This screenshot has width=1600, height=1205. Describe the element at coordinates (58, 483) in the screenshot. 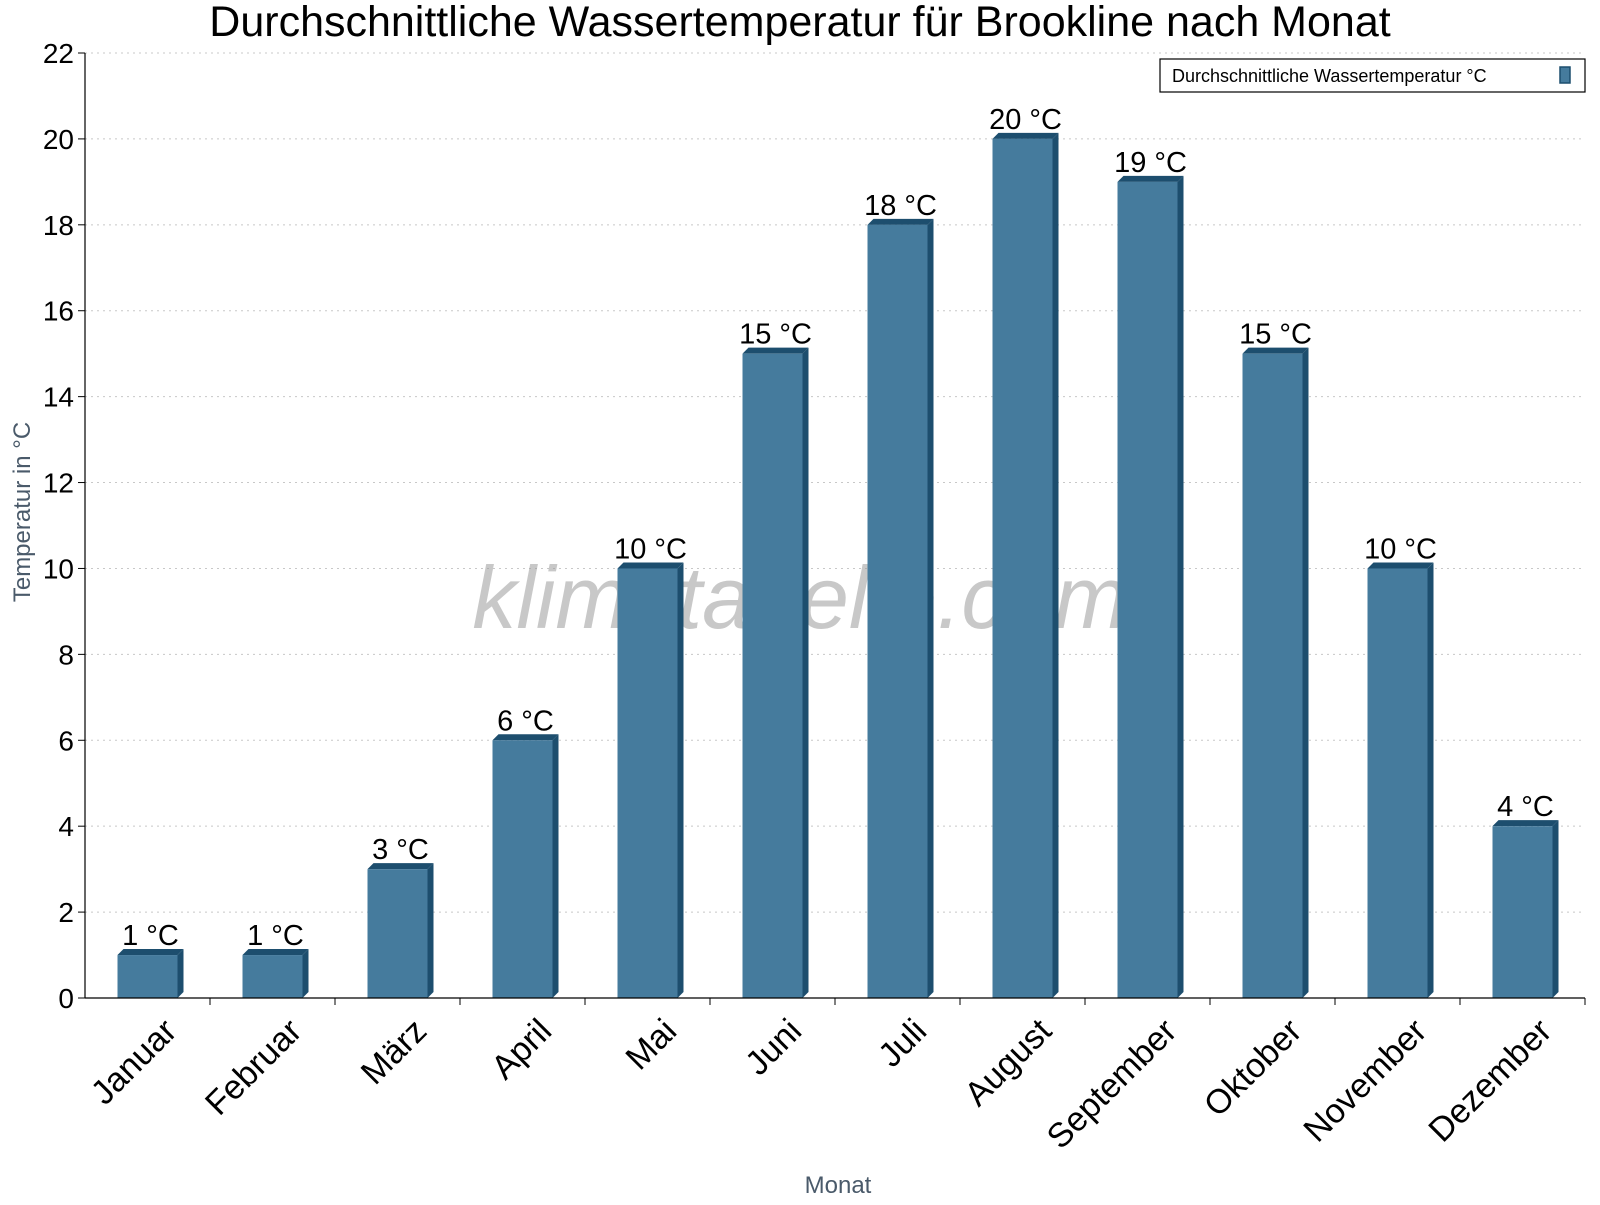

I see `y-tick-label: 12` at that location.